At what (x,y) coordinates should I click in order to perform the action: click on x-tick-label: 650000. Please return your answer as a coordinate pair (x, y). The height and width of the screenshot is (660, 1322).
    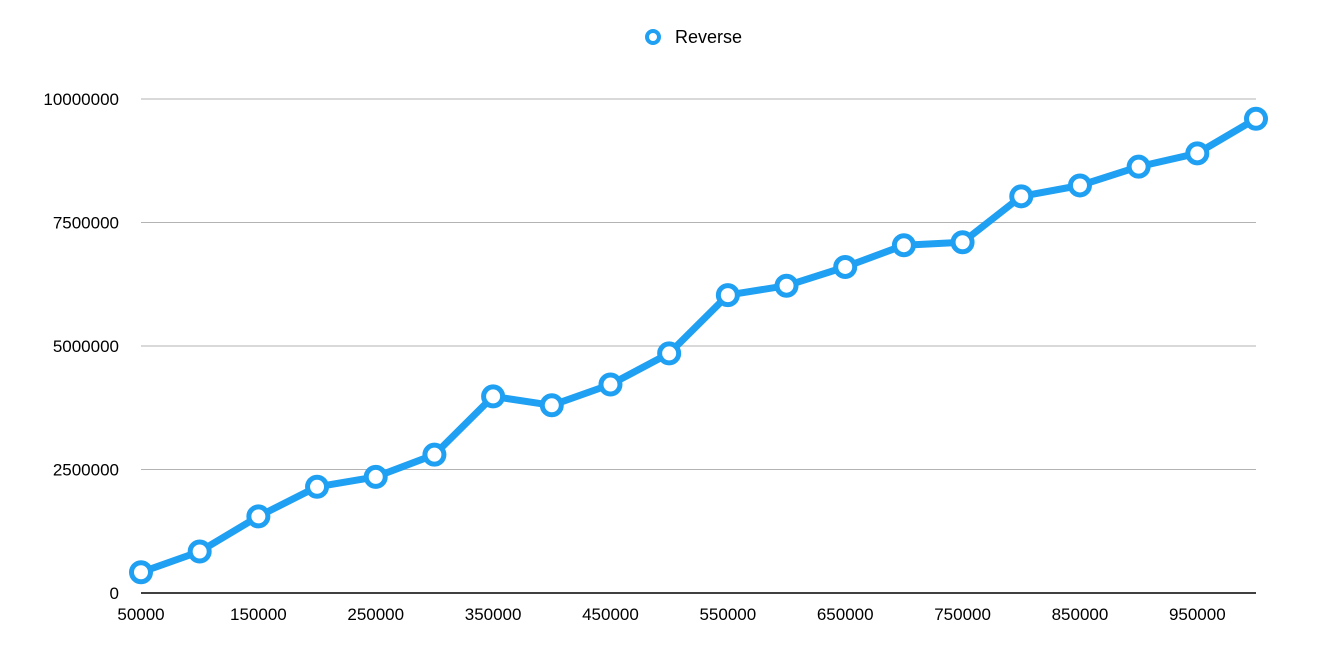
    Looking at the image, I should click on (845, 614).